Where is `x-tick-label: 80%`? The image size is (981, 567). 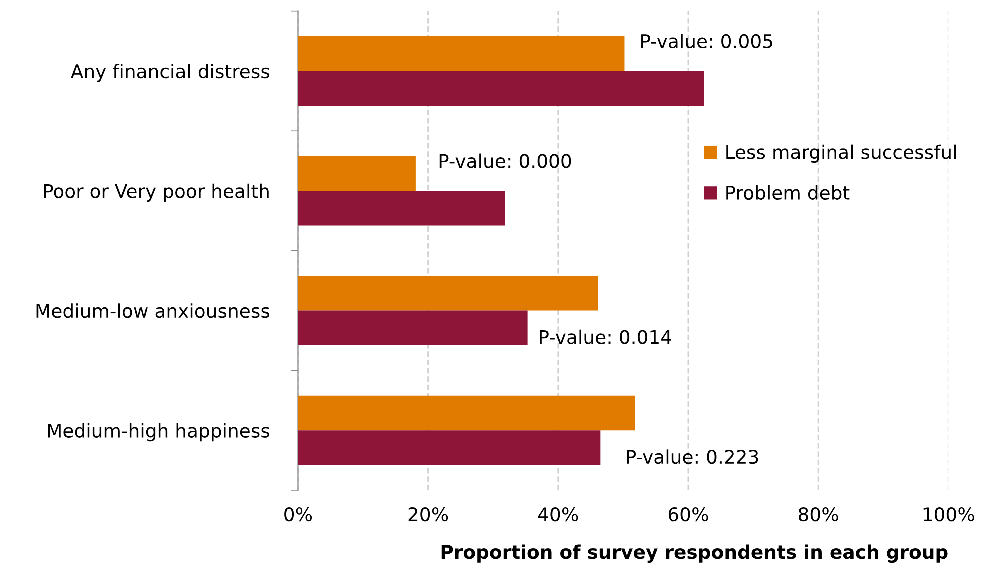 x-tick-label: 80% is located at coordinates (818, 514).